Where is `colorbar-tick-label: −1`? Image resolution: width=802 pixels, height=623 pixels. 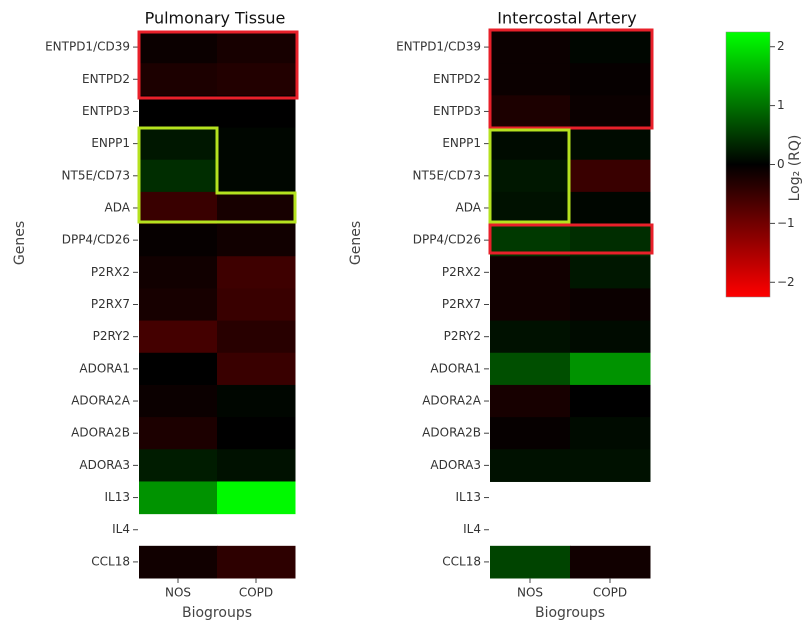
colorbar-tick-label: −1 is located at coordinates (786, 223).